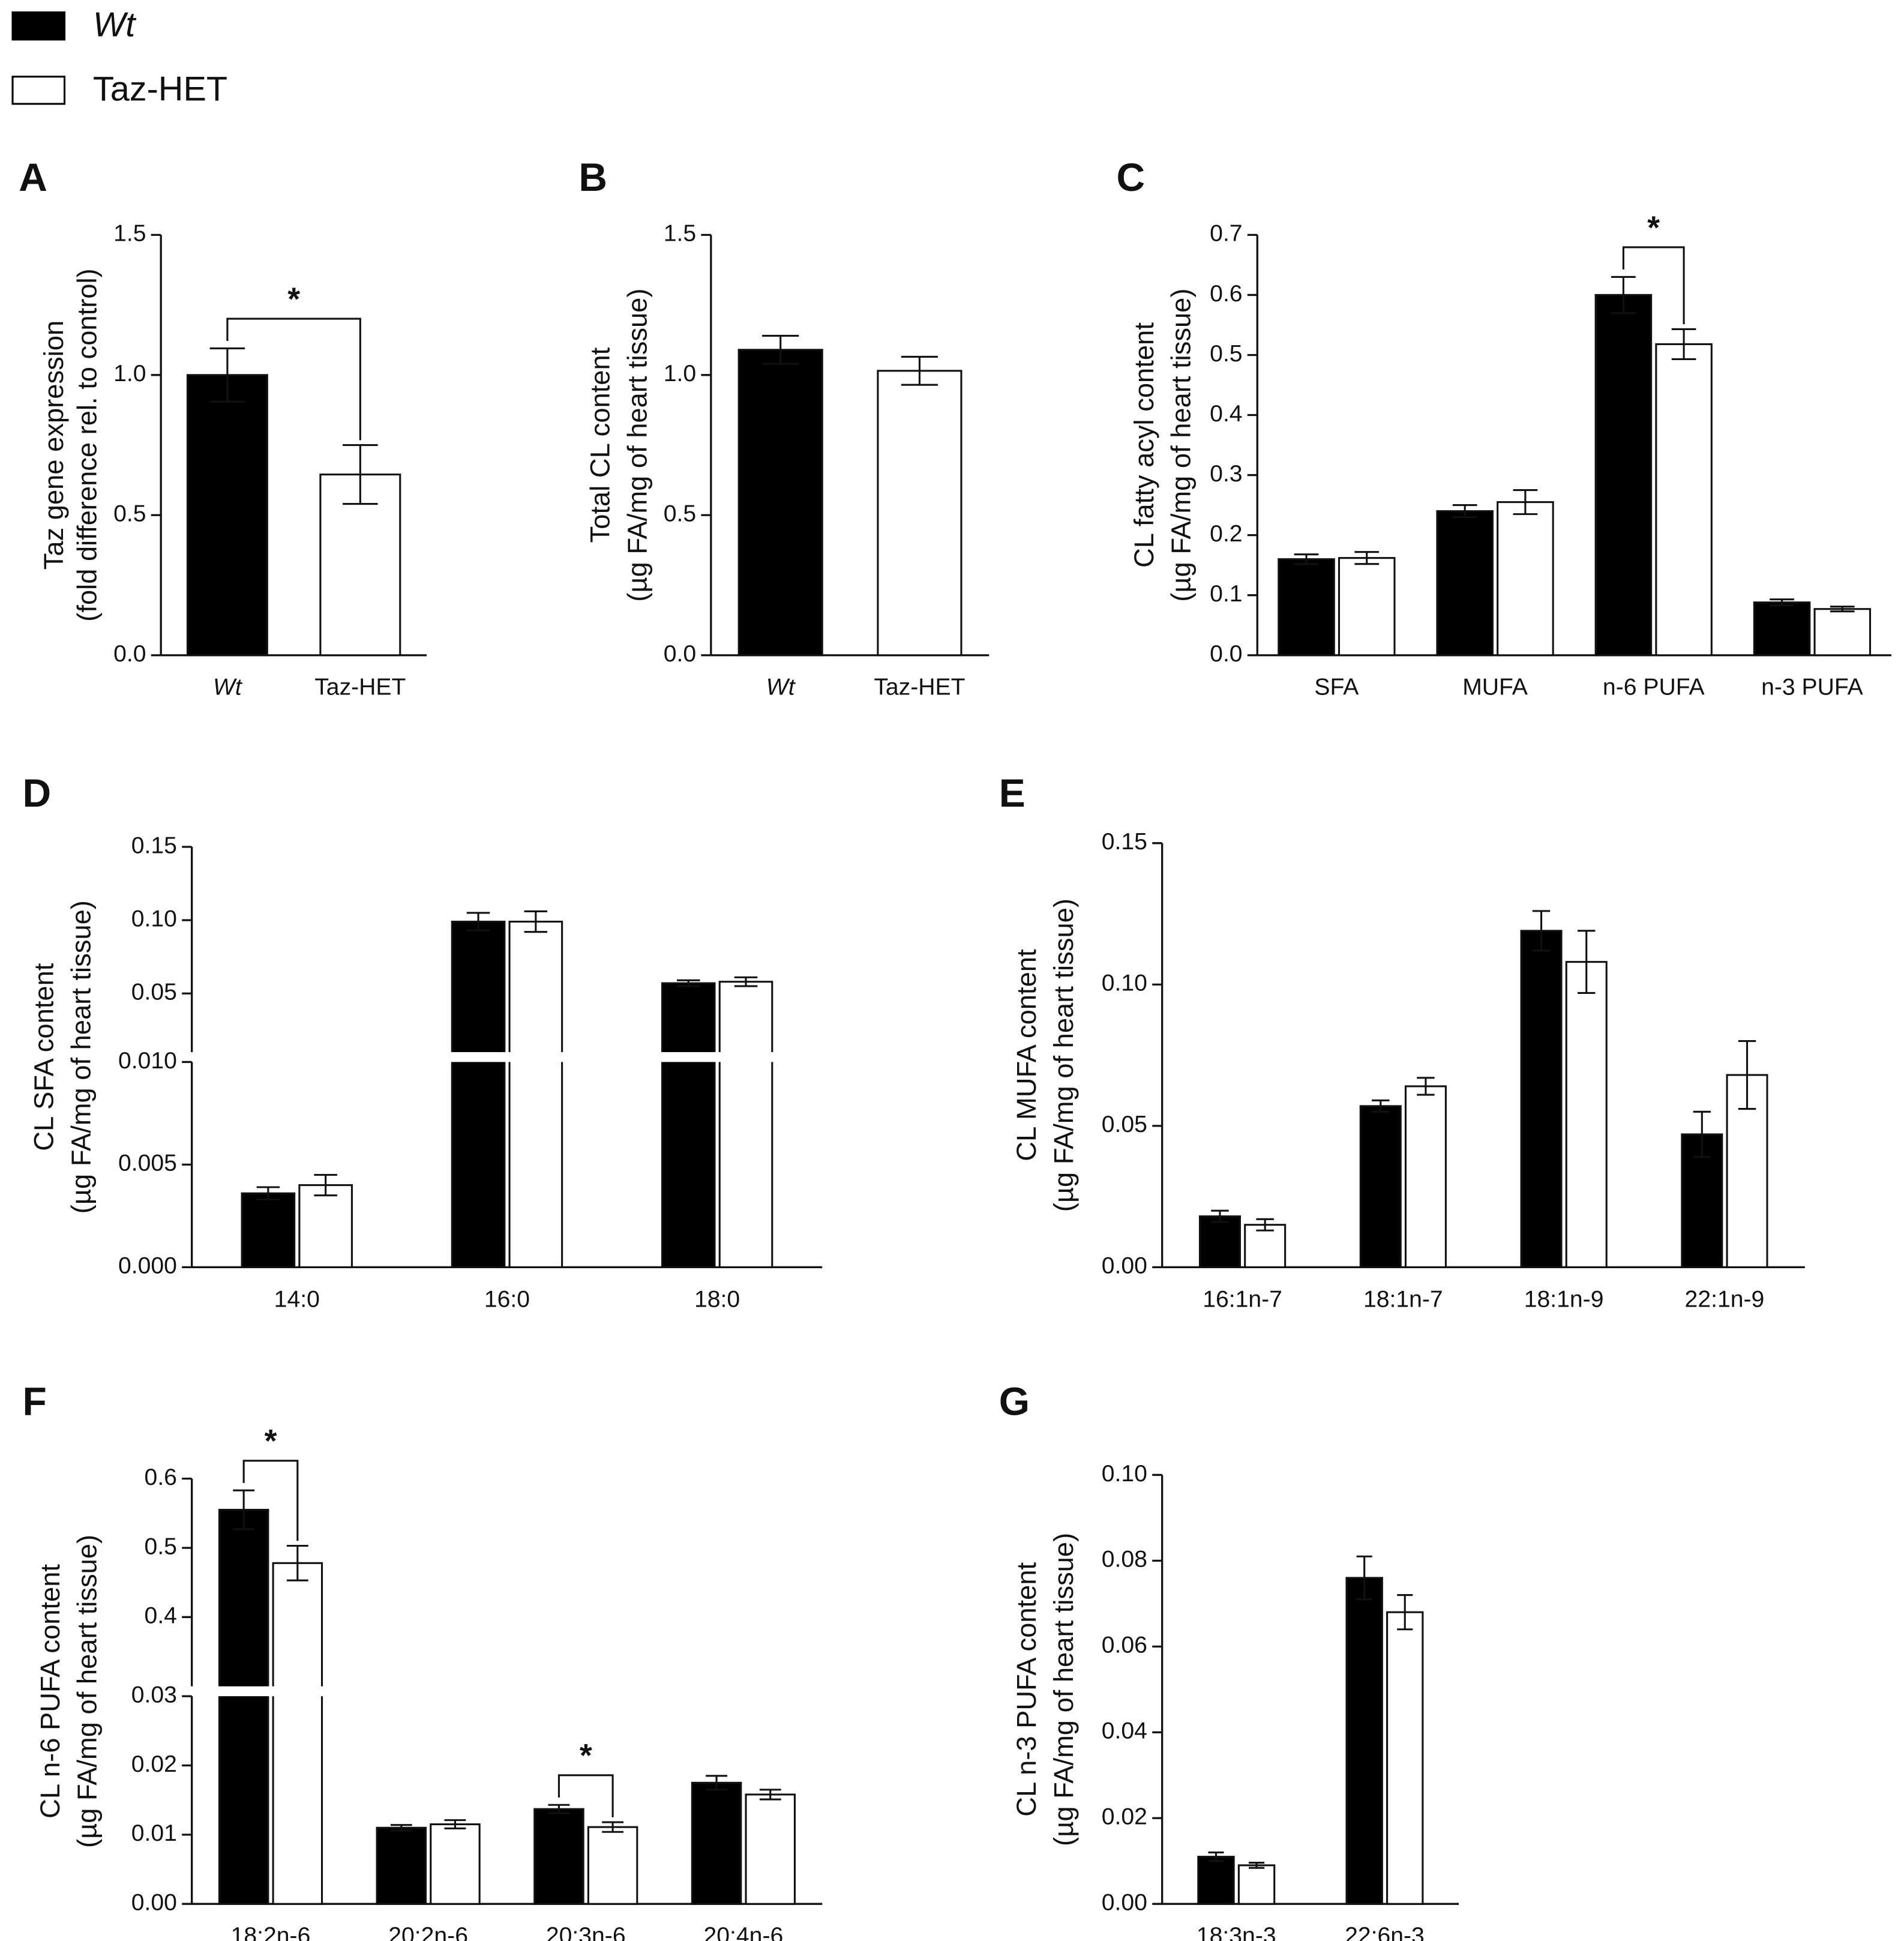  Describe the element at coordinates (33, 177) in the screenshot. I see `panel-letter: A` at that location.